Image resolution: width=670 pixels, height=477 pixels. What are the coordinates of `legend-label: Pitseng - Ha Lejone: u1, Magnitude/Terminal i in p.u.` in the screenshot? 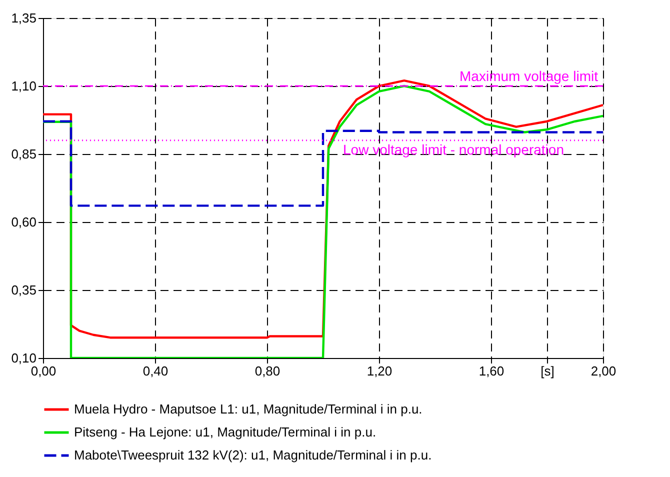 It's located at (225, 432).